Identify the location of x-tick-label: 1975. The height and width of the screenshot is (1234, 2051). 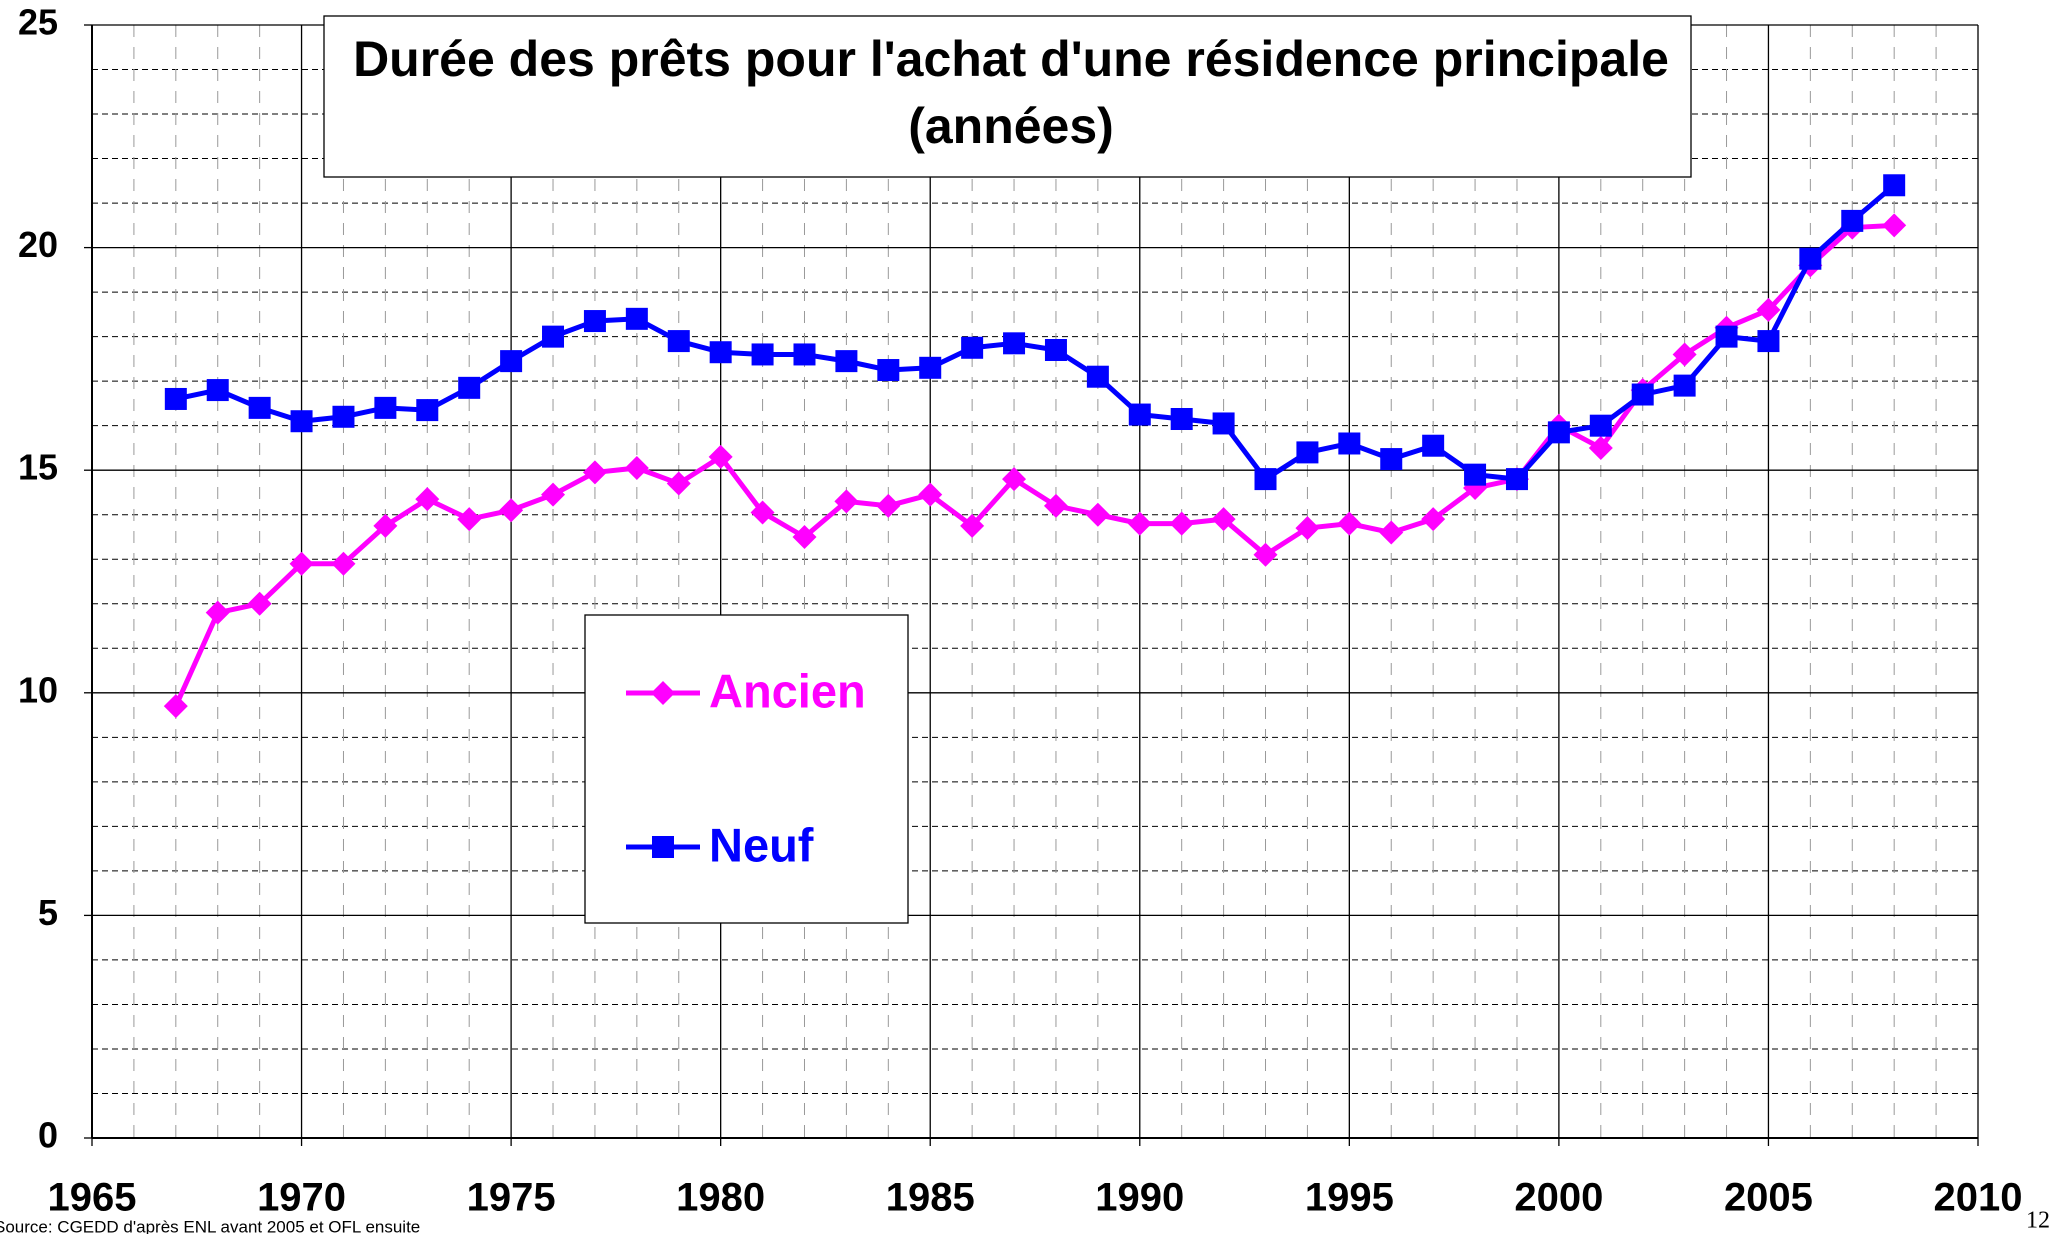
(511, 1198).